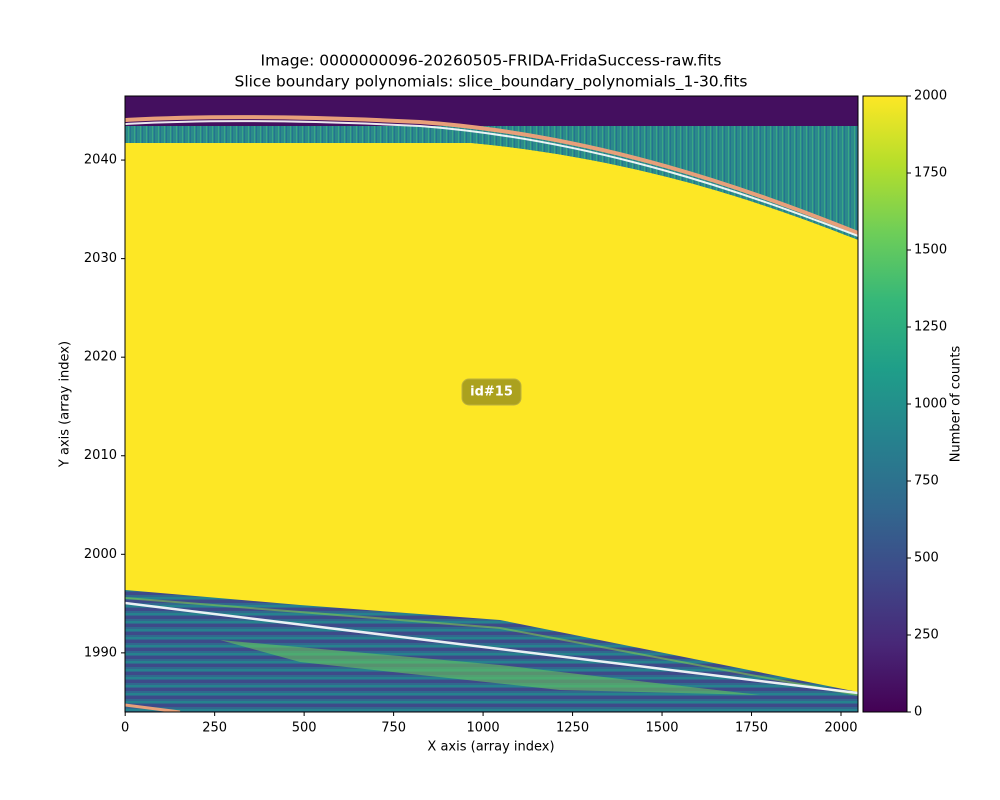 The height and width of the screenshot is (800, 1000). What do you see at coordinates (926, 635) in the screenshot?
I see `colorbar-tick-label: 250` at bounding box center [926, 635].